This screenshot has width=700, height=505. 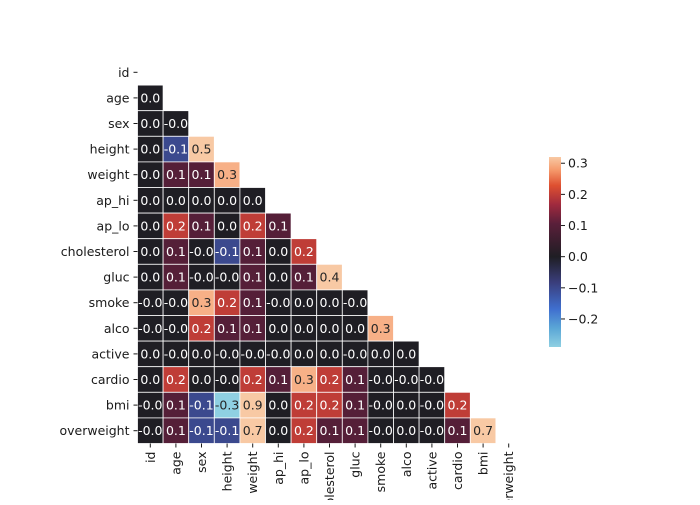 What do you see at coordinates (201, 149) in the screenshot?
I see `heatmap-cell-height-sex` at bounding box center [201, 149].